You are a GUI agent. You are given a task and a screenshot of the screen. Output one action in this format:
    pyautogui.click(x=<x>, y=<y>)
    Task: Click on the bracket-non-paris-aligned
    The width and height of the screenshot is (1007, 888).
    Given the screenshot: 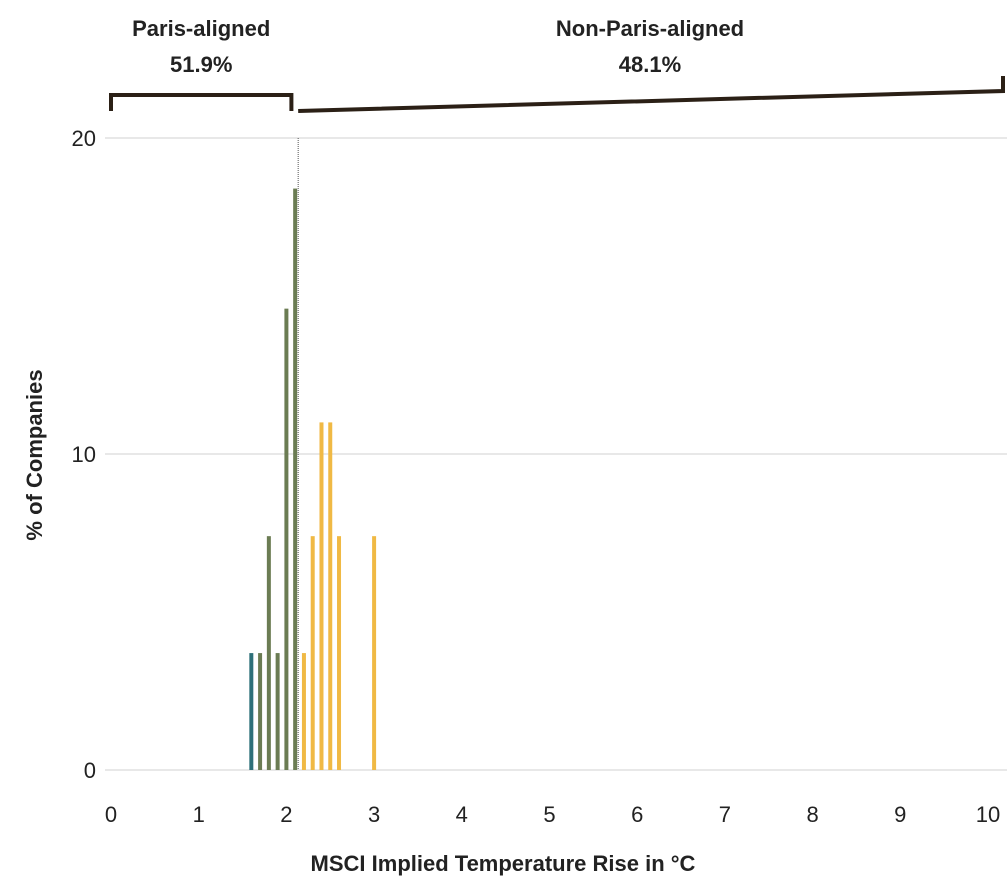 What is the action you would take?
    pyautogui.click(x=651, y=94)
    